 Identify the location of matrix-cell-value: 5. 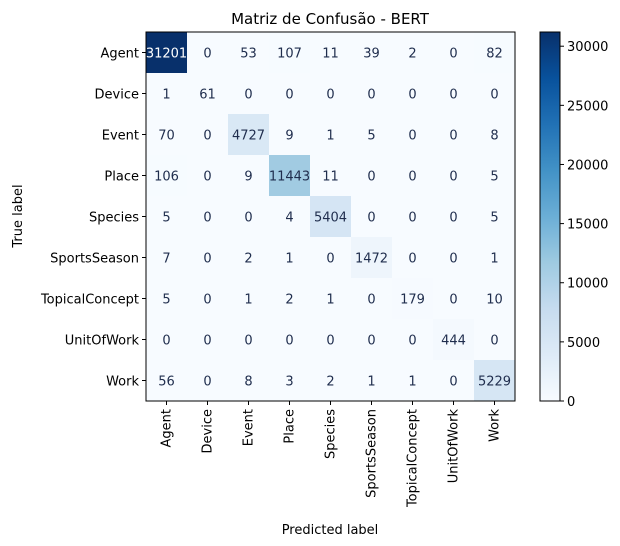
(494, 218).